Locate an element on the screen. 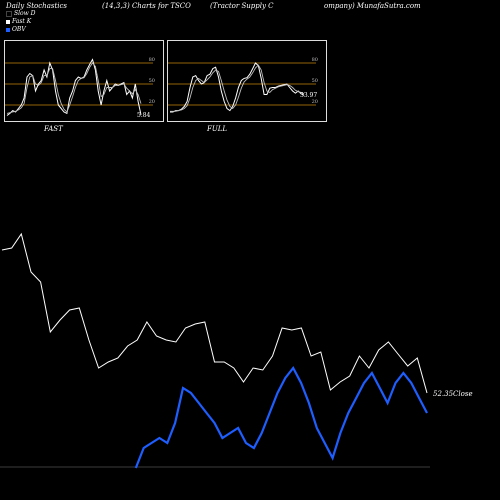 The width and height of the screenshot is (500, 500). price-value-label: 52.35Close is located at coordinates (453, 394).